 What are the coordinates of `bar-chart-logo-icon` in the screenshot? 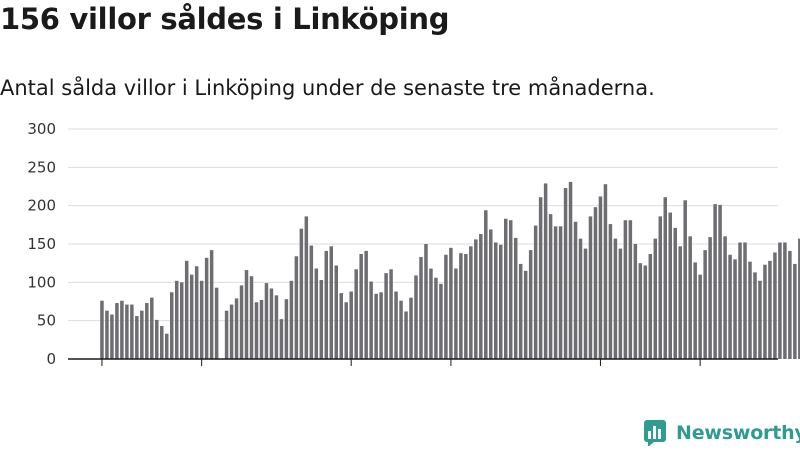 It's located at (655, 433).